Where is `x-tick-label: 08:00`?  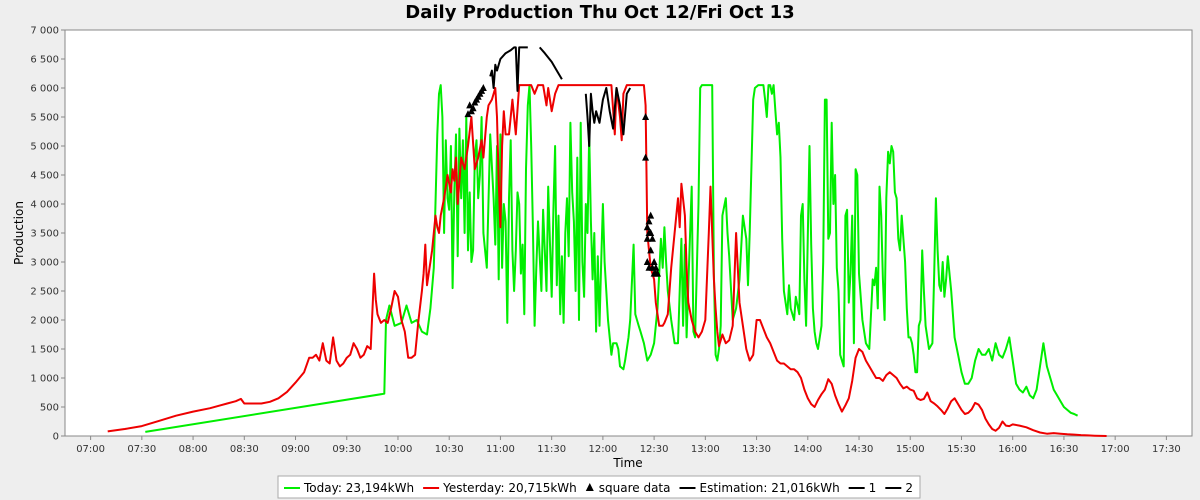 x-tick-label: 08:00 is located at coordinates (193, 449).